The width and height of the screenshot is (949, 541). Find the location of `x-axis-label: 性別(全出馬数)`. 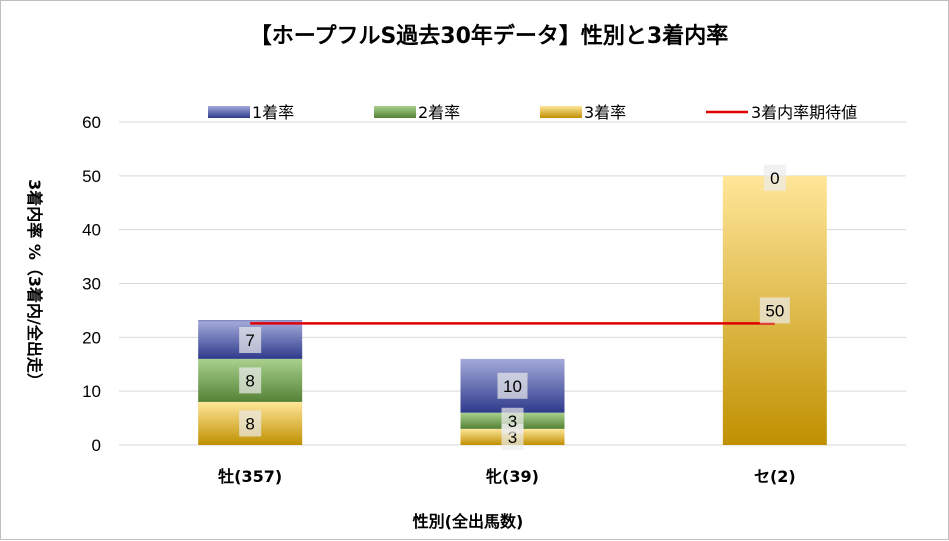

x-axis-label: 性別(全出馬数) is located at coordinates (468, 521).